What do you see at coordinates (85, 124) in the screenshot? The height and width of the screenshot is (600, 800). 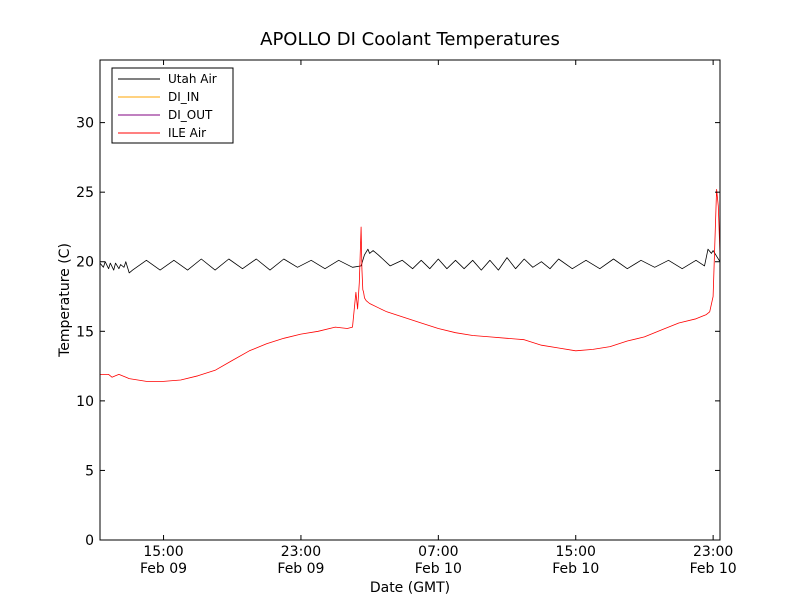 I see `y-tick-label: 30` at bounding box center [85, 124].